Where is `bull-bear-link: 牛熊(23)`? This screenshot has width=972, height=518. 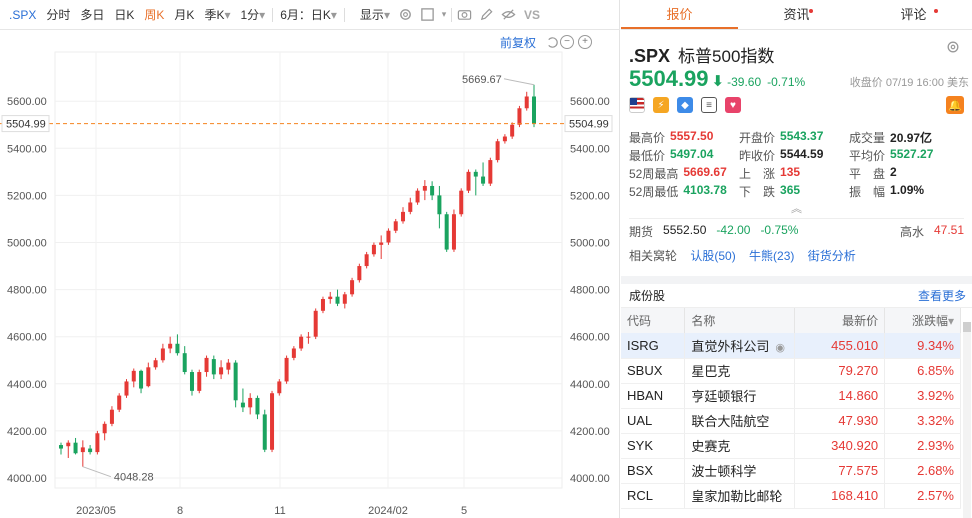 bull-bear-link: 牛熊(23) is located at coordinates (772, 256).